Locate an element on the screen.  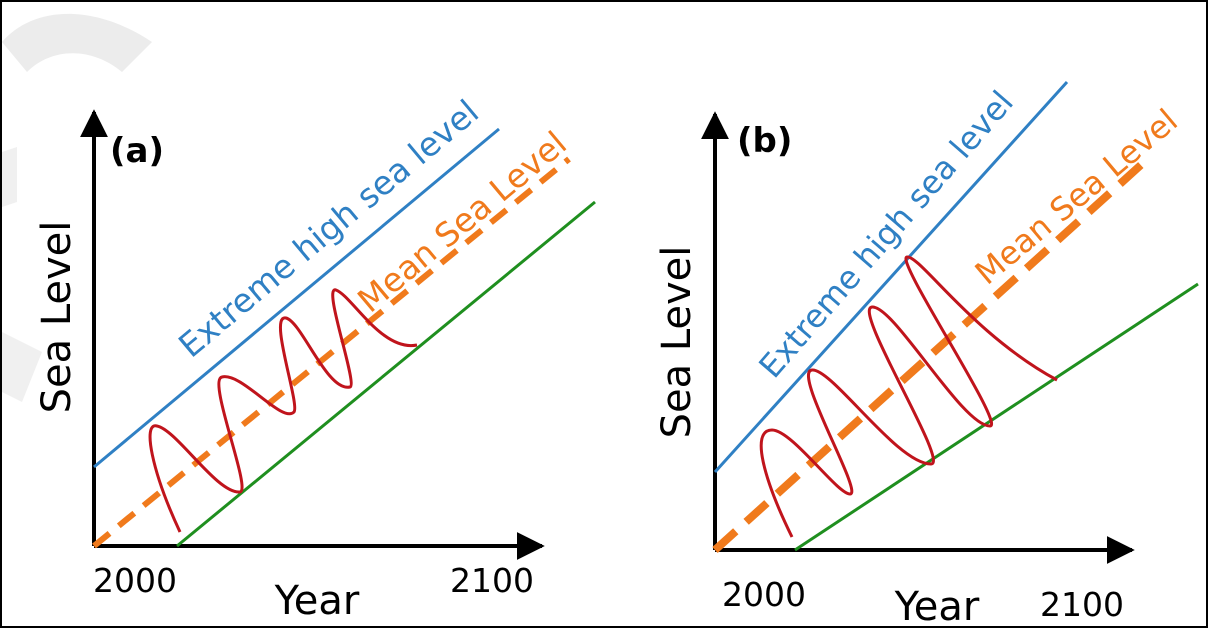
panel-a-mean-label: Mean Sea Level is located at coordinates (462, 221).